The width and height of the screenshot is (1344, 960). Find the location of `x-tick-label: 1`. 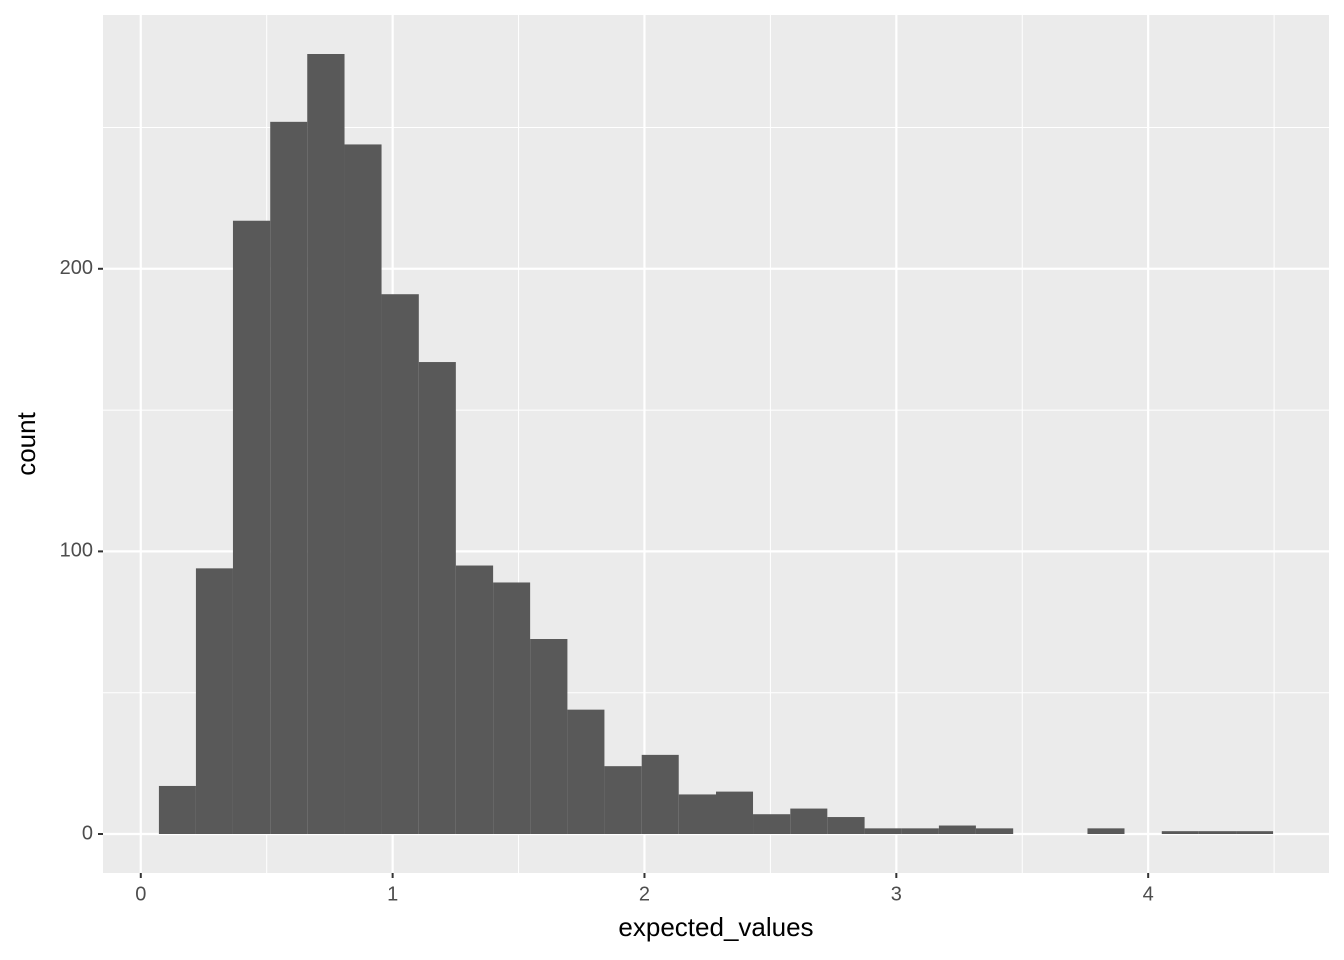

x-tick-label: 1 is located at coordinates (392, 894).